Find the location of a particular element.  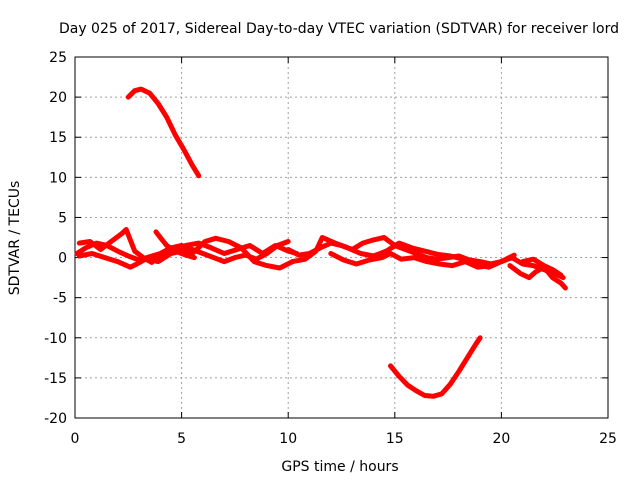

y-tick-label: -20 is located at coordinates (55, 419).